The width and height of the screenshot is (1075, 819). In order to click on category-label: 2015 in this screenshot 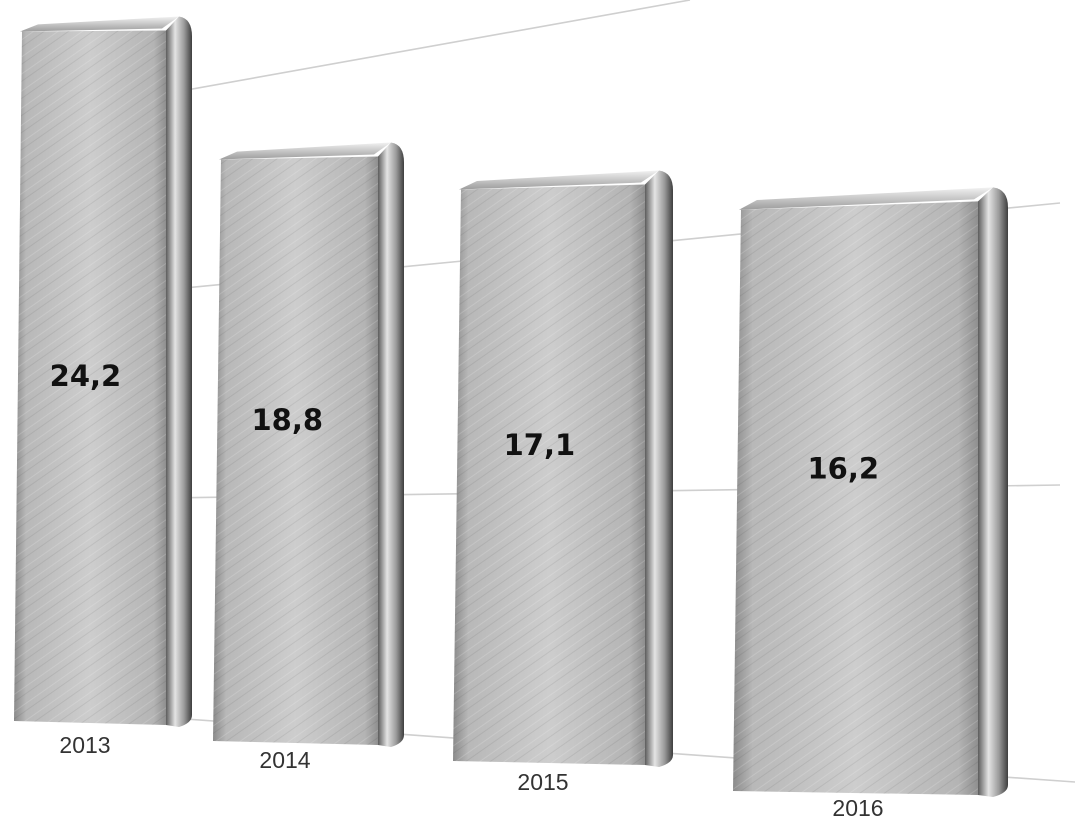, I will do `click(542, 782)`.